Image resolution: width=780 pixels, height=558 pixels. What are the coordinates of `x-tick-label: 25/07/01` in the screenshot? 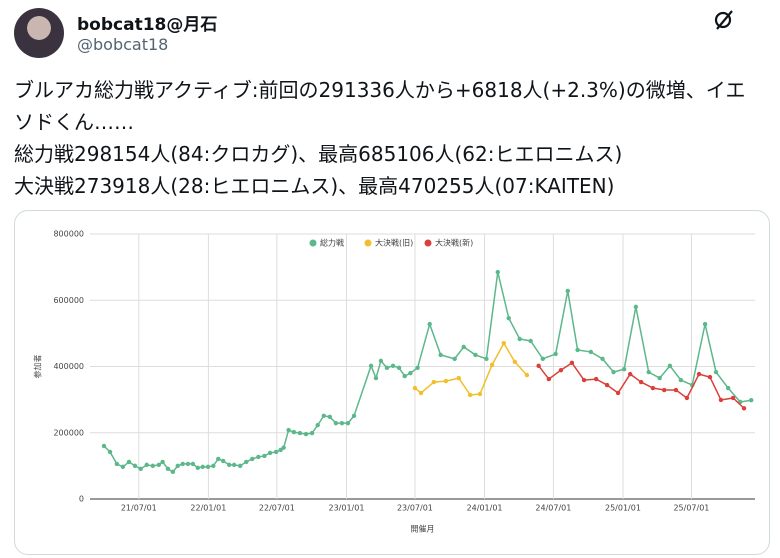 It's located at (691, 508).